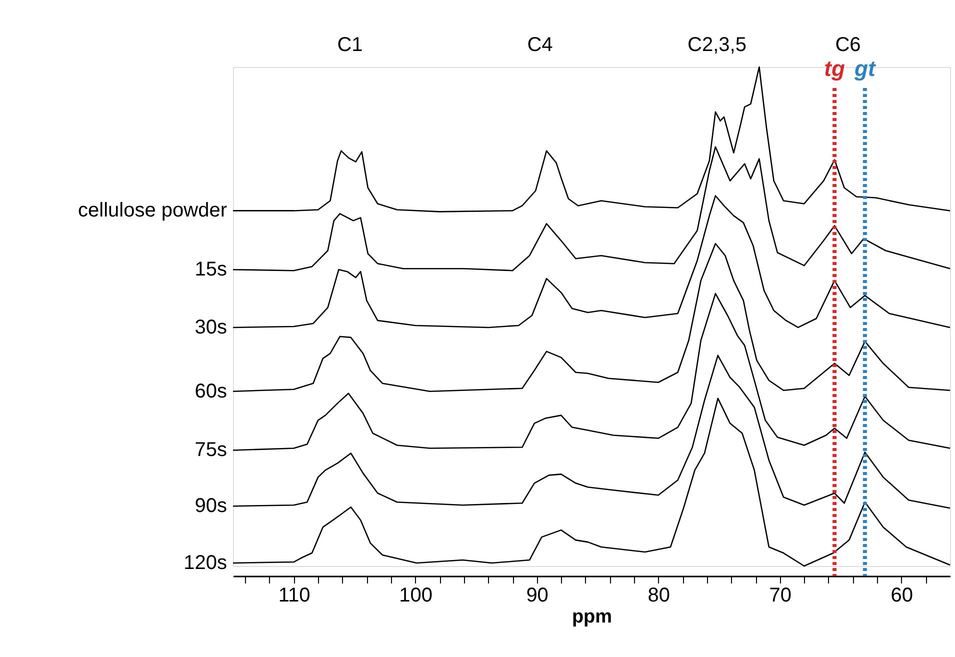  Describe the element at coordinates (210, 327) in the screenshot. I see `series-label: 30s` at that location.